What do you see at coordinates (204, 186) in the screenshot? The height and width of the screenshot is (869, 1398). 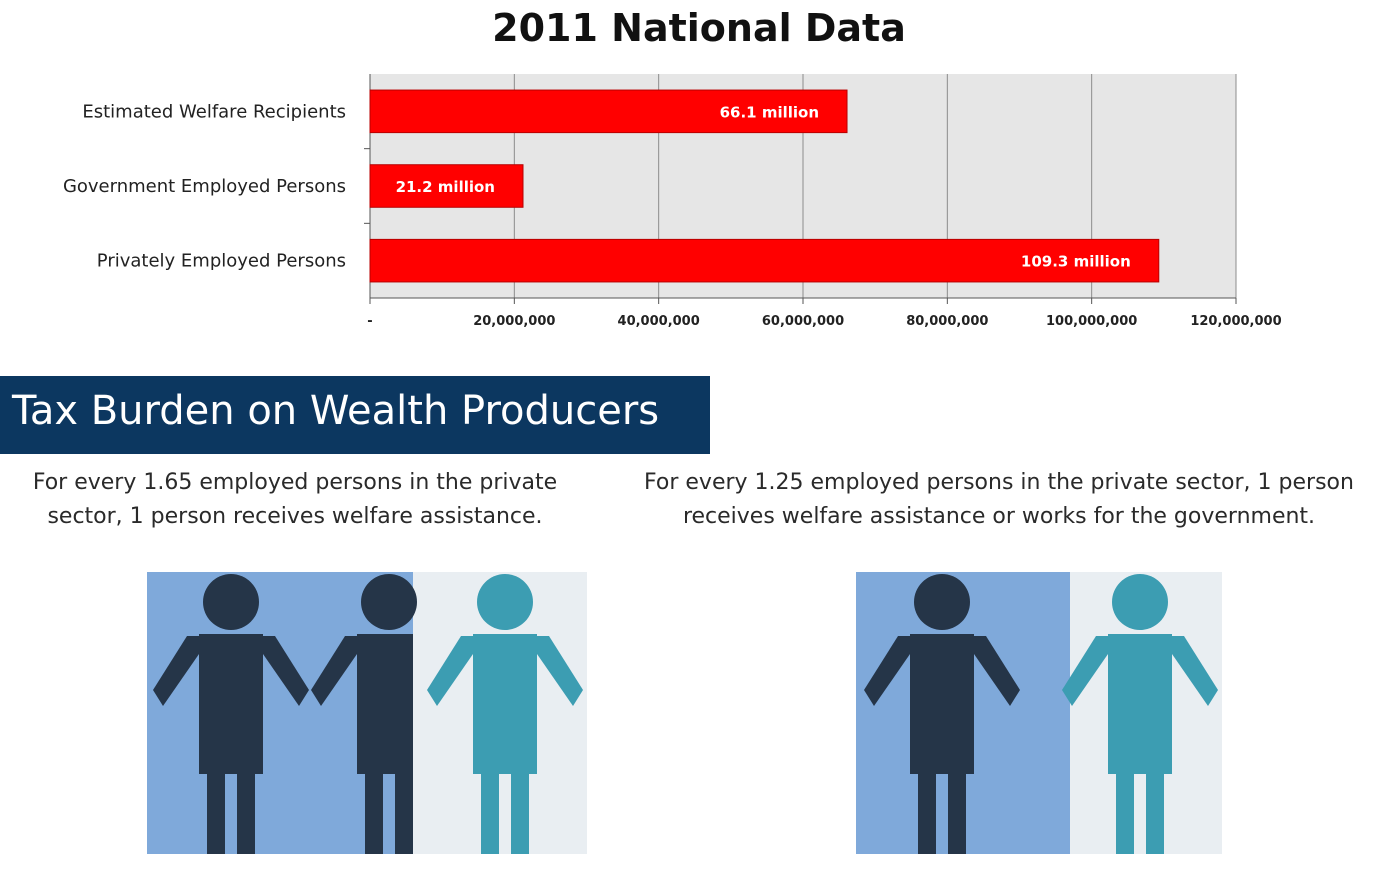 I see `category-label: Government Employed Persons` at bounding box center [204, 186].